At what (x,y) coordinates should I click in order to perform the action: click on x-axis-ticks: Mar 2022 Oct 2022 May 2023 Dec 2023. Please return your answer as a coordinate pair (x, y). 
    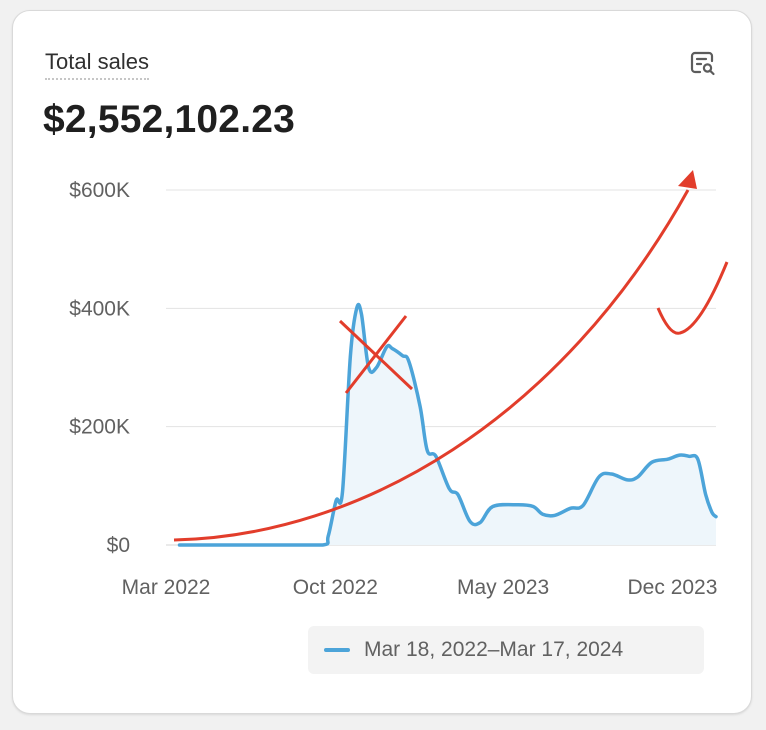
    Looking at the image, I should click on (420, 587).